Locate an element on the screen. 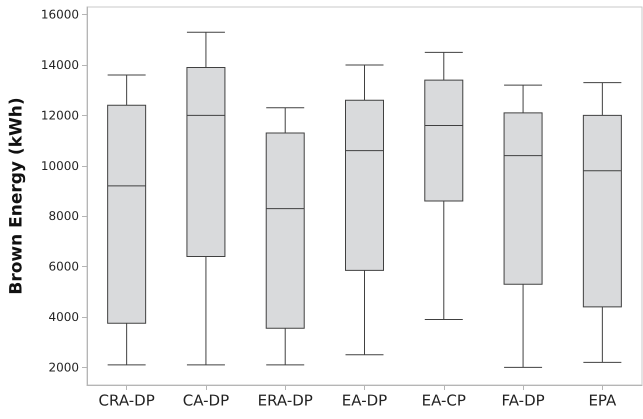  x-tick-label: CRA-DP is located at coordinates (126, 401).